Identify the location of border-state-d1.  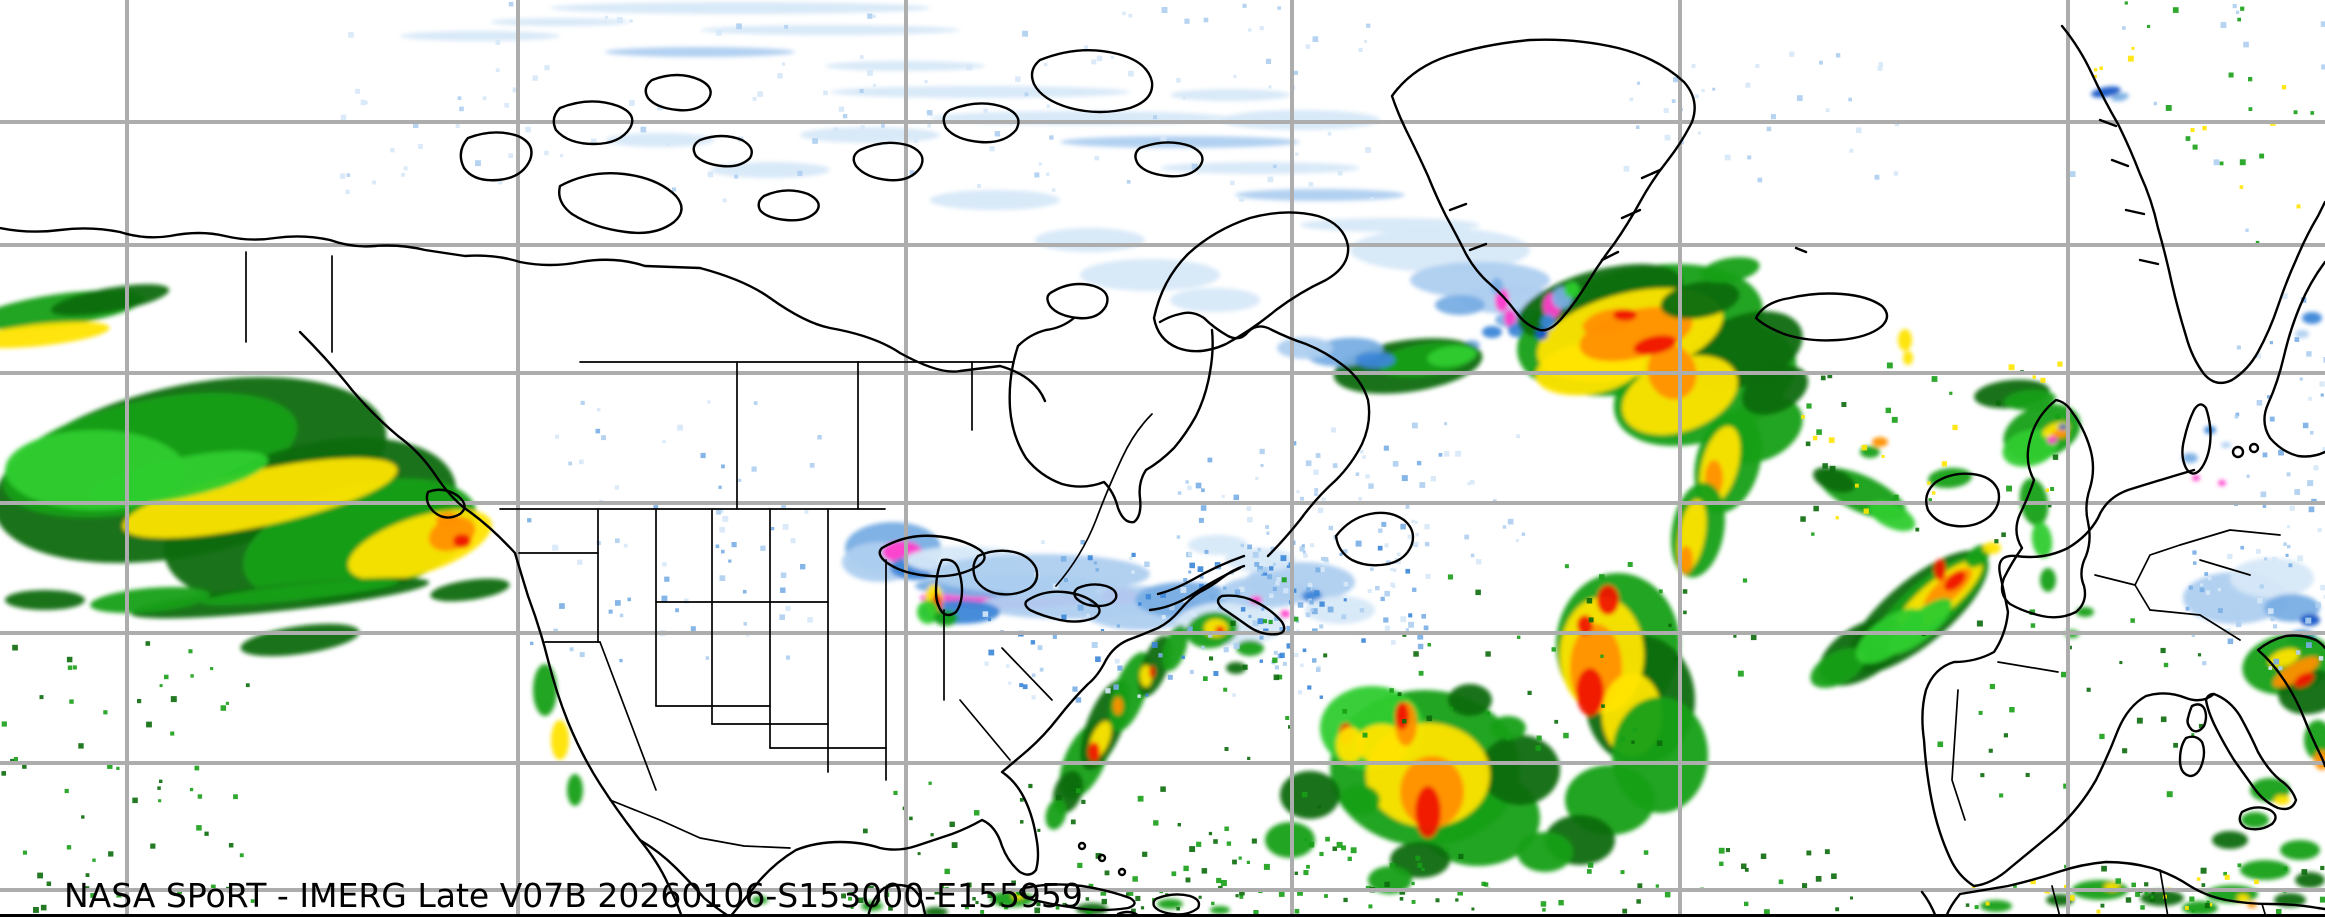
(1027, 674).